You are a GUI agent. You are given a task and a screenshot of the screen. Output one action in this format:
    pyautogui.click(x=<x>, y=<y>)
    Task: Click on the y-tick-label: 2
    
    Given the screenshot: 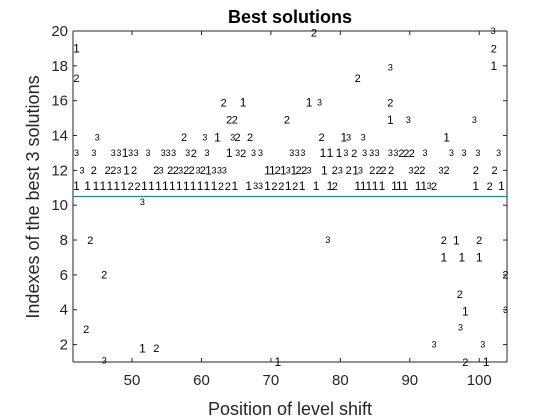 What is the action you would take?
    pyautogui.click(x=64, y=345)
    